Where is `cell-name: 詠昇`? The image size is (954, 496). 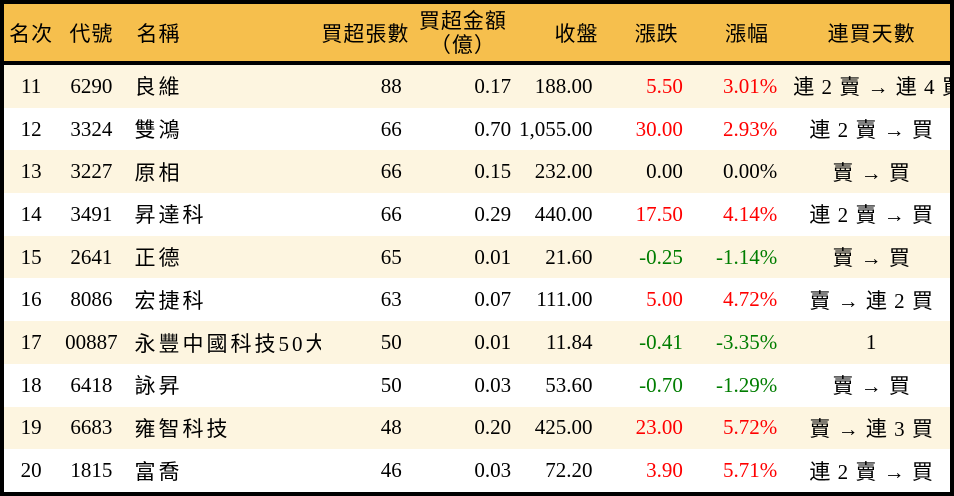 cell-name: 詠昇 is located at coordinates (158, 386).